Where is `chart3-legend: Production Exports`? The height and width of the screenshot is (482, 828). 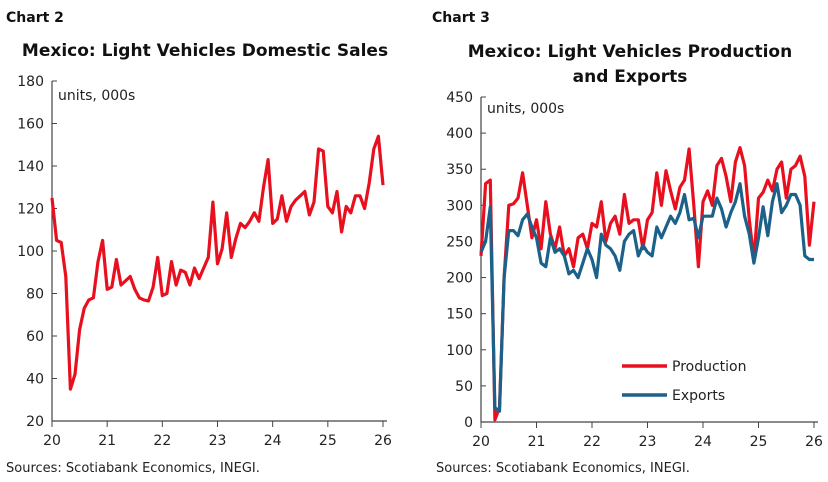 chart3-legend: Production Exports is located at coordinates (684, 381).